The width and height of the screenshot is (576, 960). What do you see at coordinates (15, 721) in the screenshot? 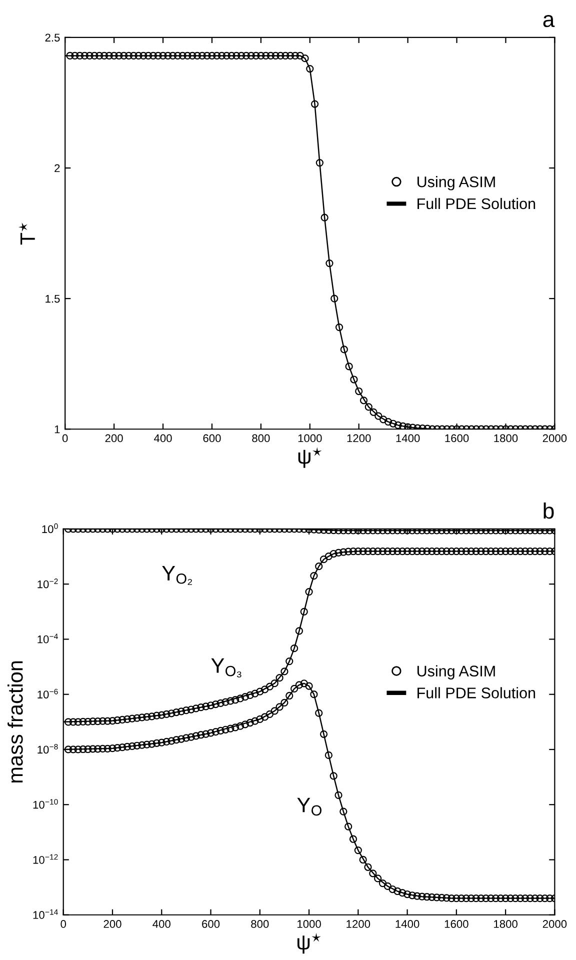
I see `y-axis-title: mass fraction` at bounding box center [15, 721].